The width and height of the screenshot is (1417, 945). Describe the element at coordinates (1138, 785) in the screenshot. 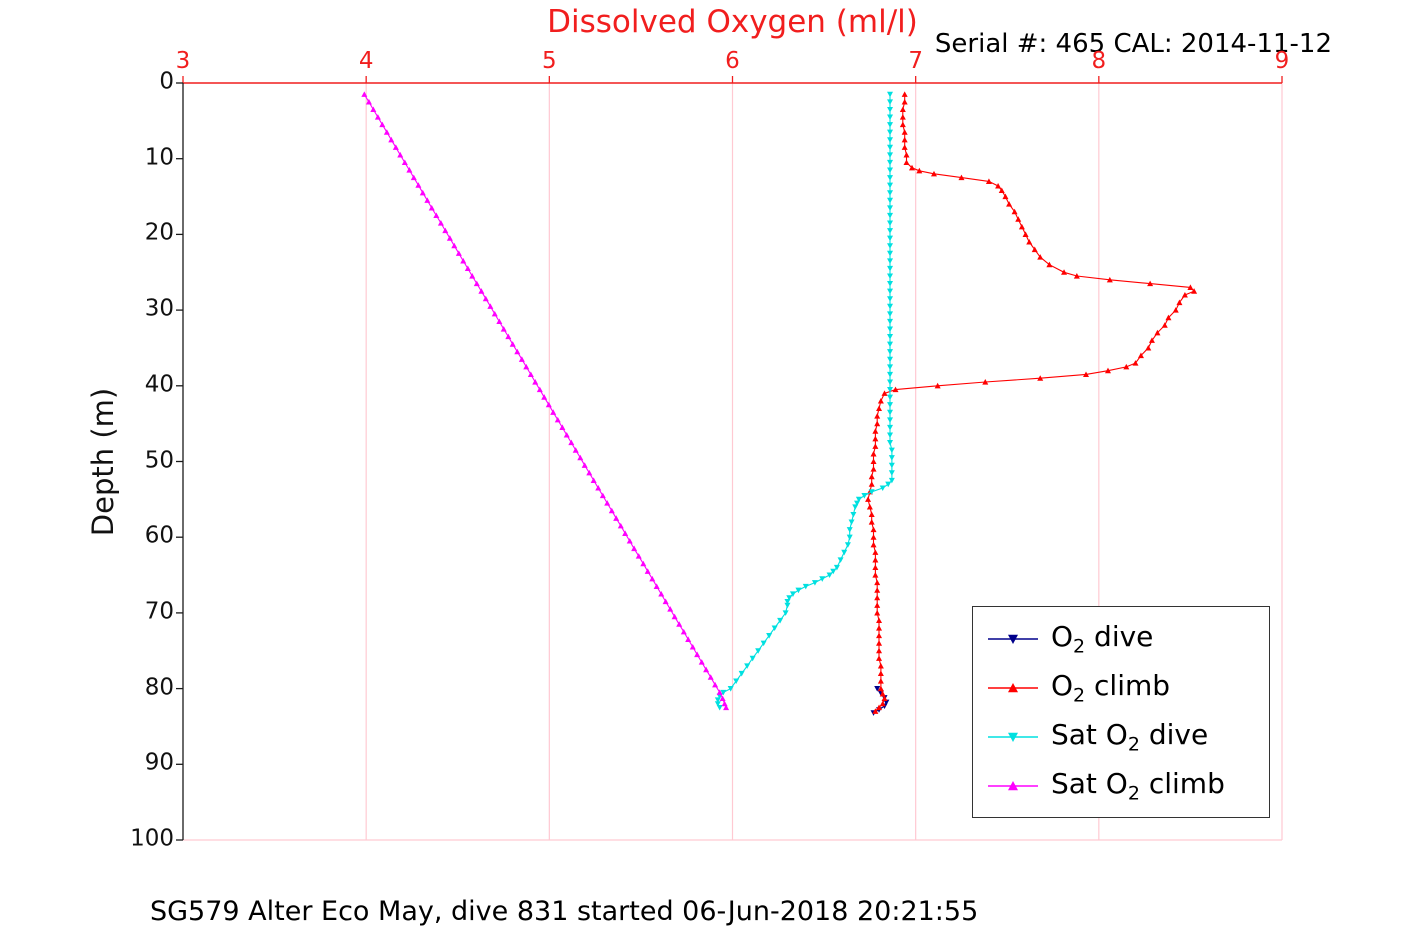

I see `legend-label: Sat O2 climb` at that location.